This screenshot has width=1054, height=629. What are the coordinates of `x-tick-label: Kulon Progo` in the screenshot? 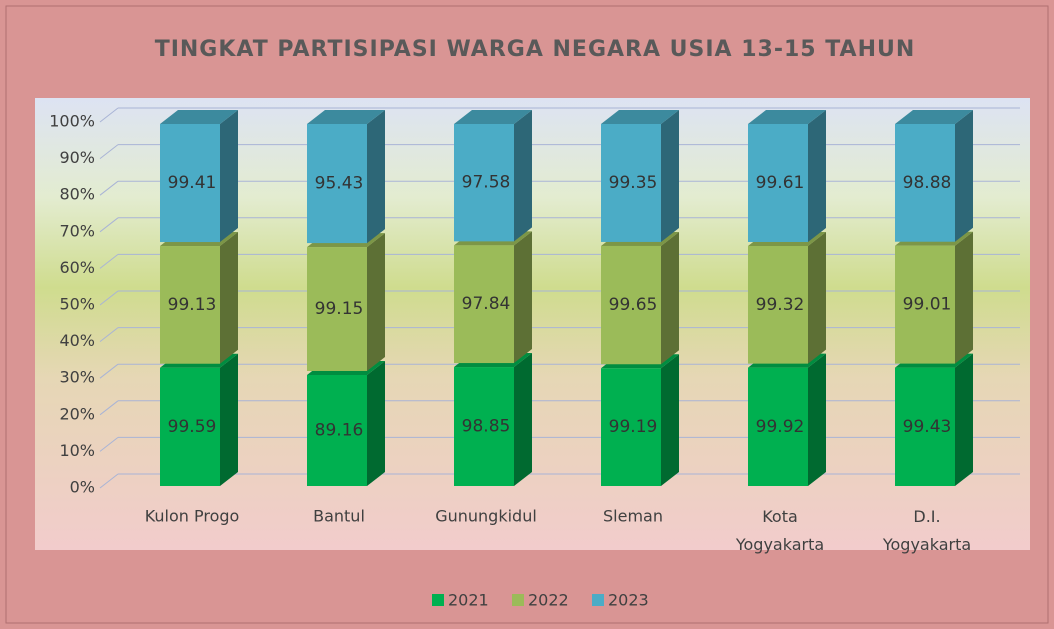 It's located at (192, 516).